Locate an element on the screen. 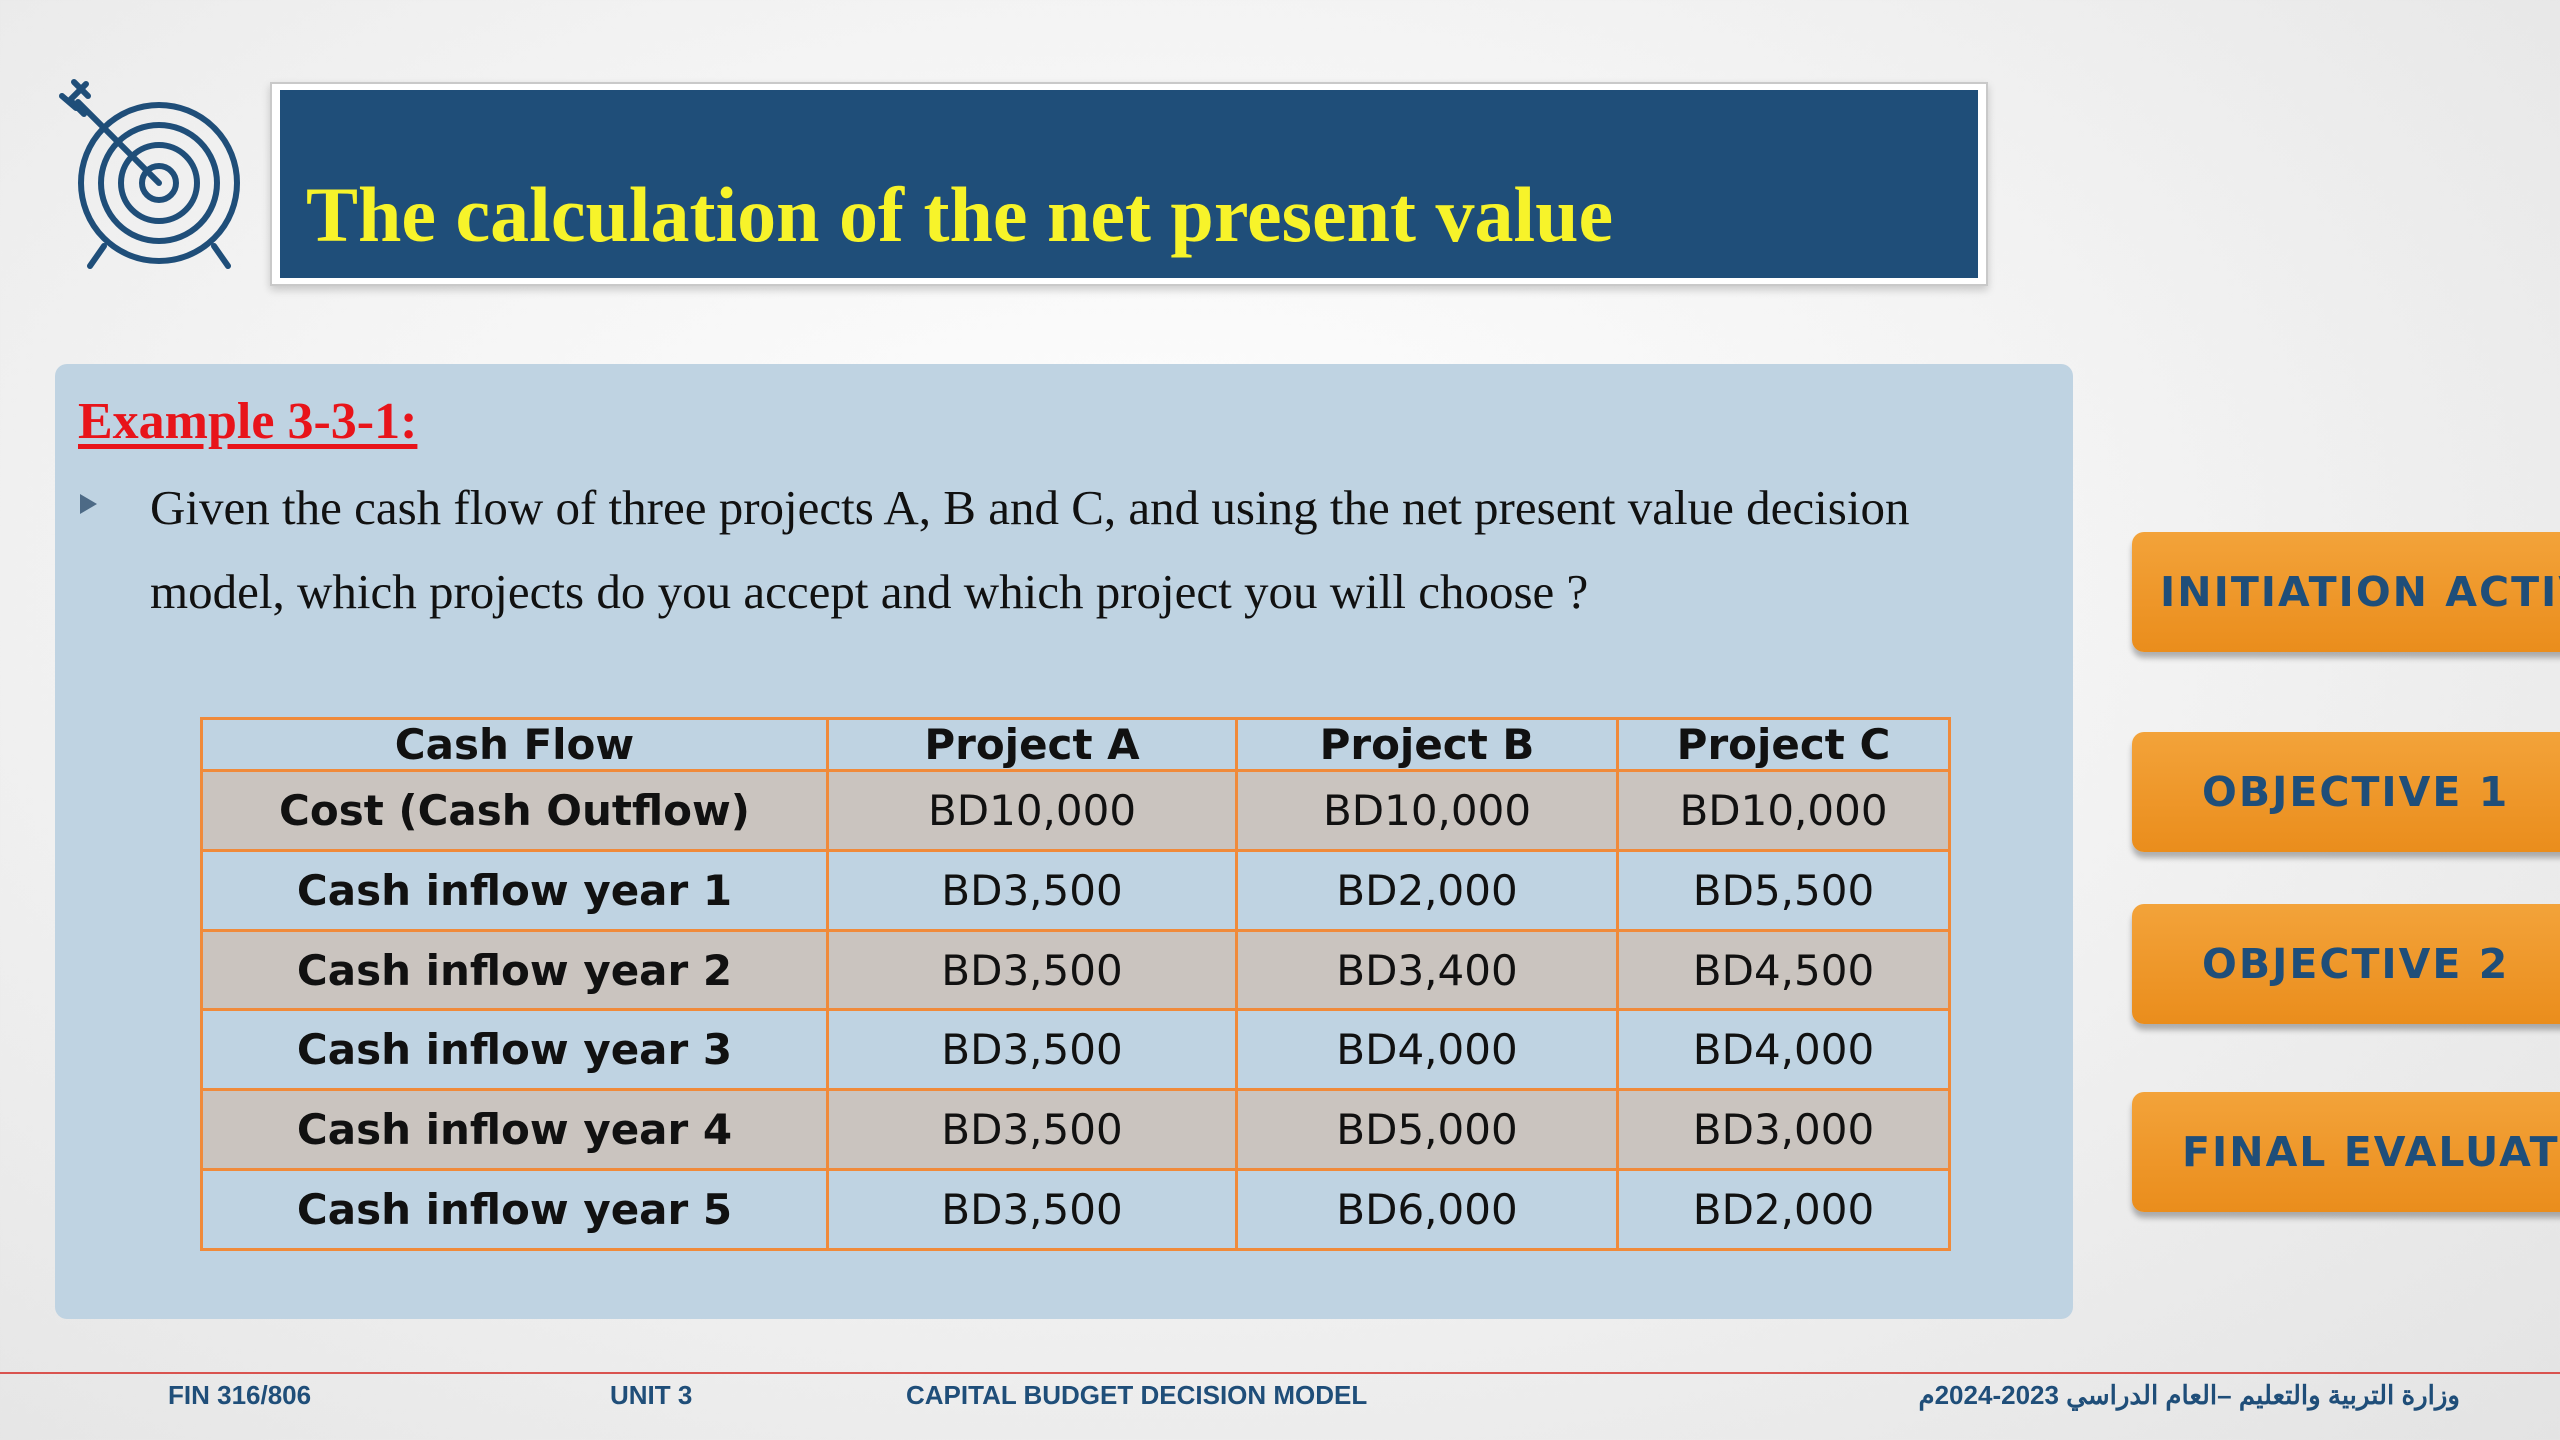 This screenshot has height=1440, width=2560. row-label: Cash inflow year 2 is located at coordinates (514, 970).